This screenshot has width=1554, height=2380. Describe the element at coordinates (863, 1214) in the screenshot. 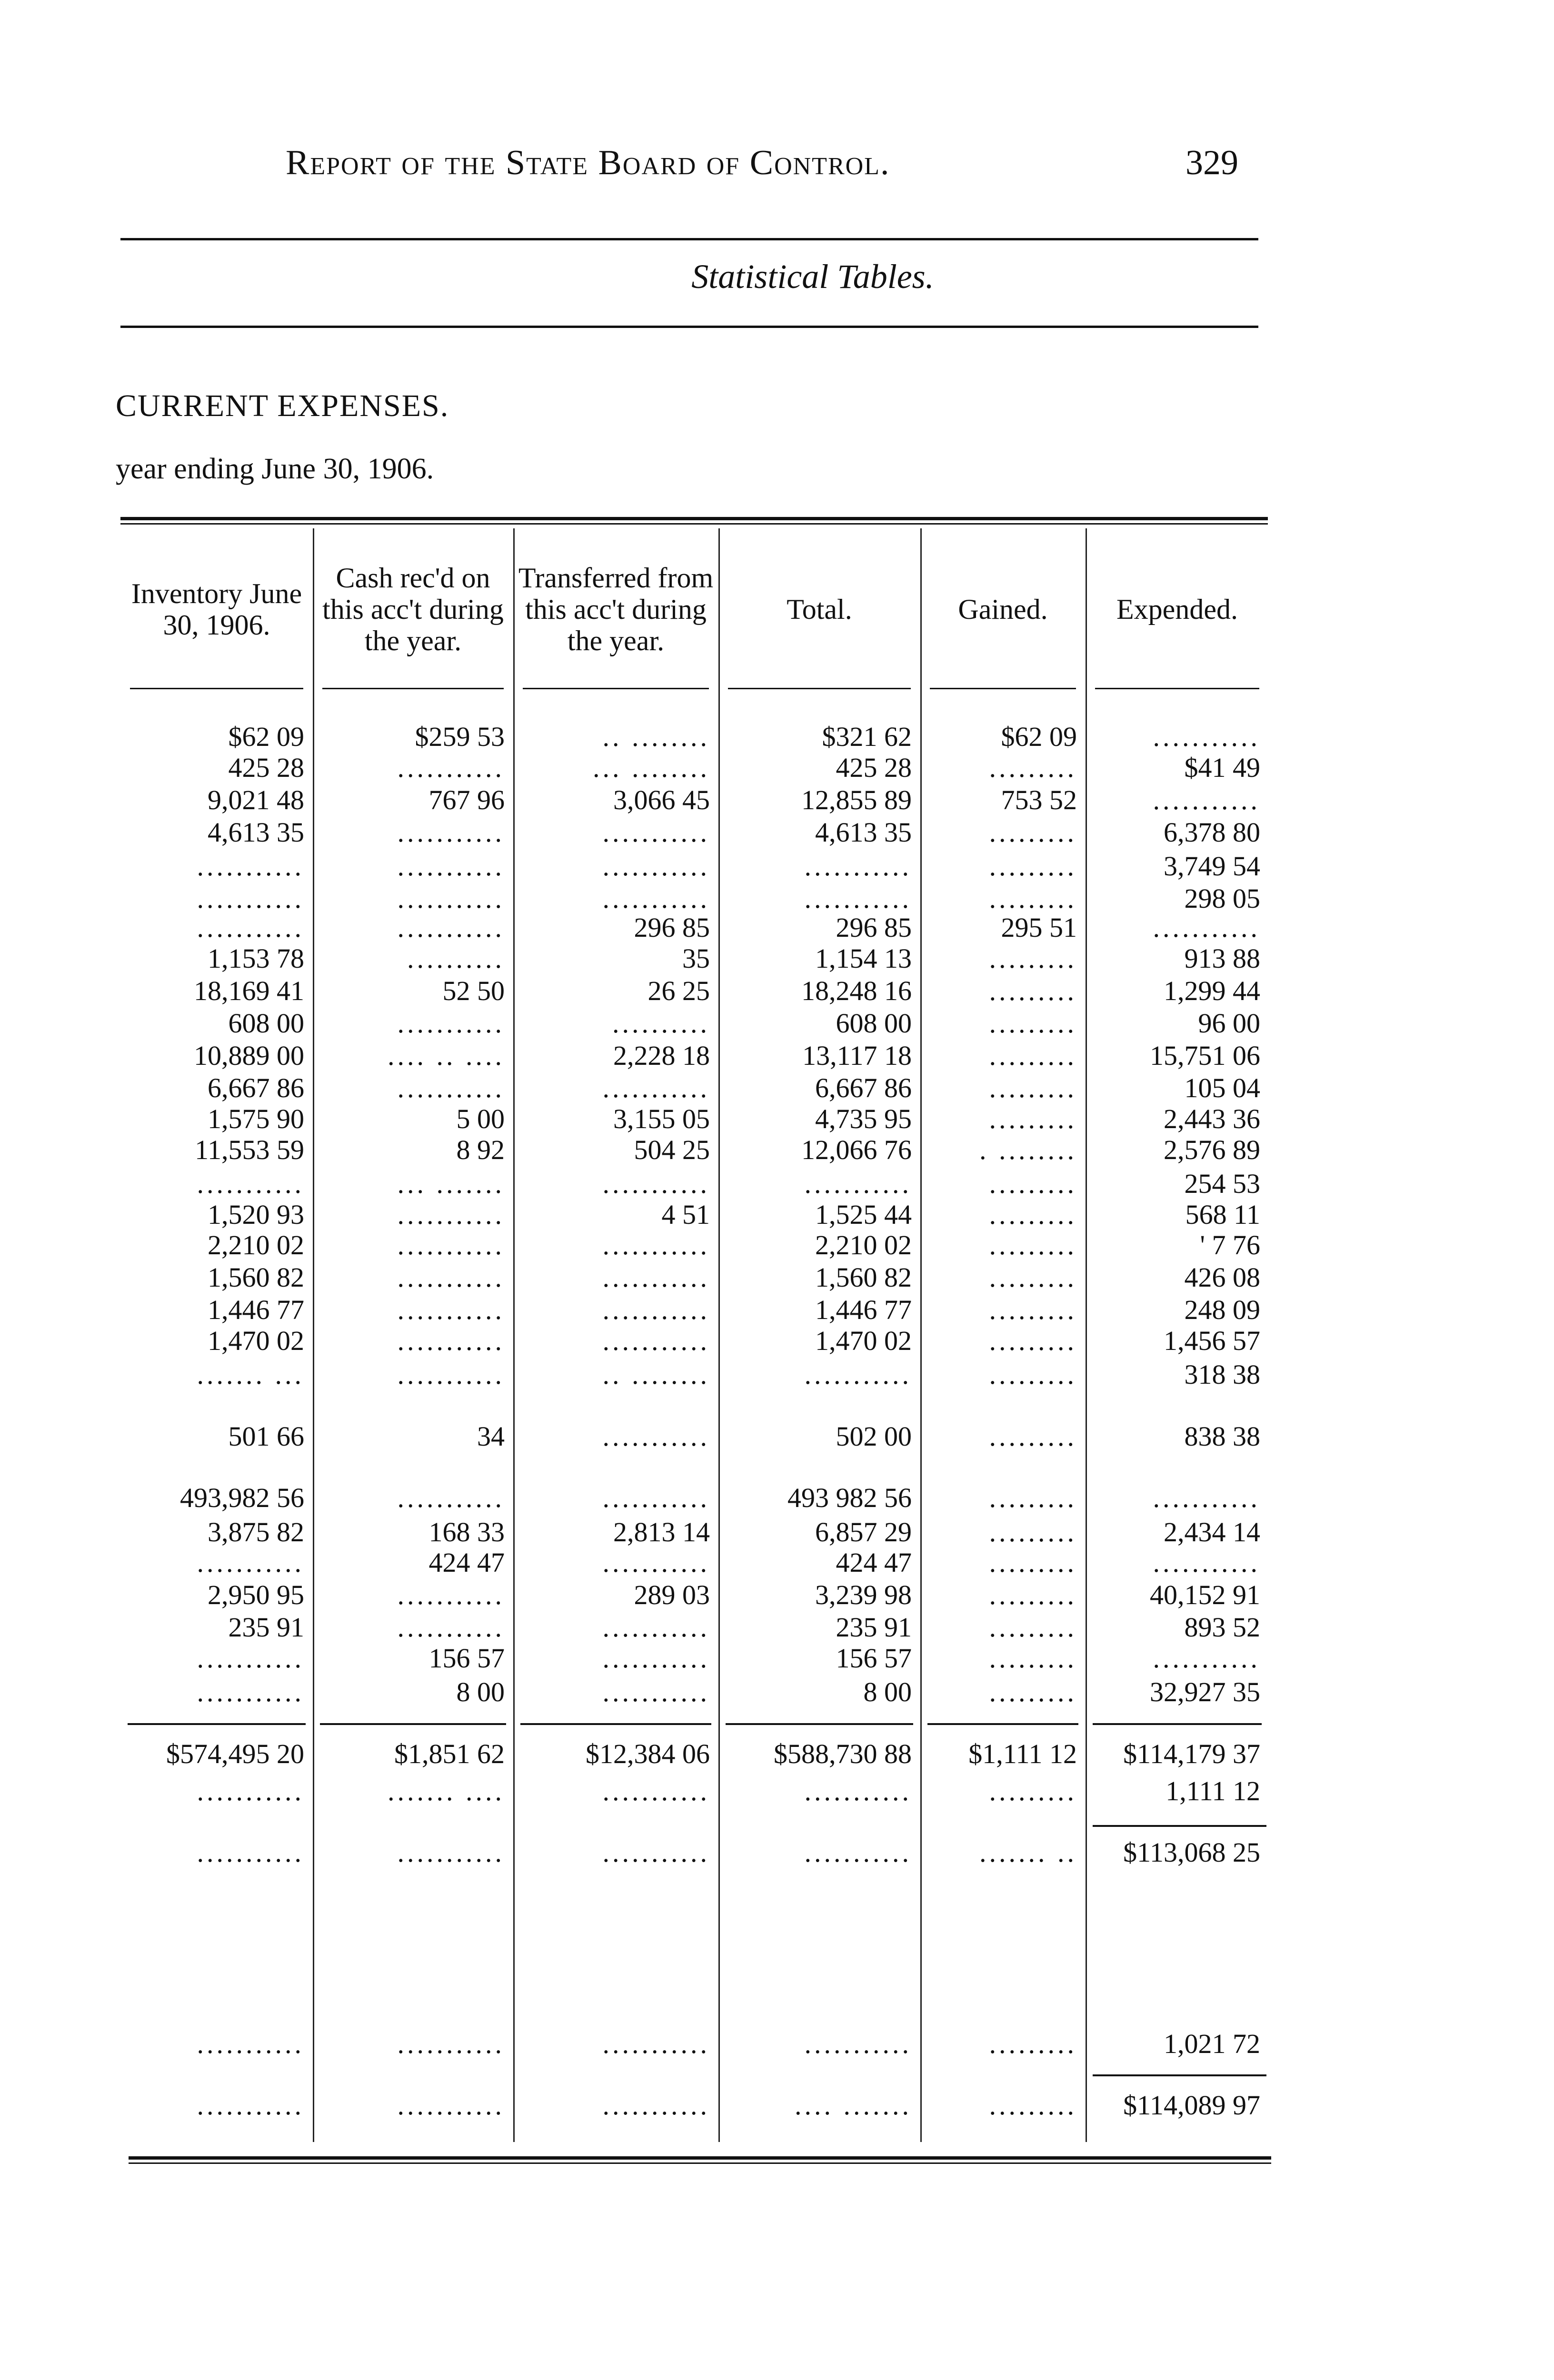

I see `table-row-cell-total: 1,525 44` at that location.